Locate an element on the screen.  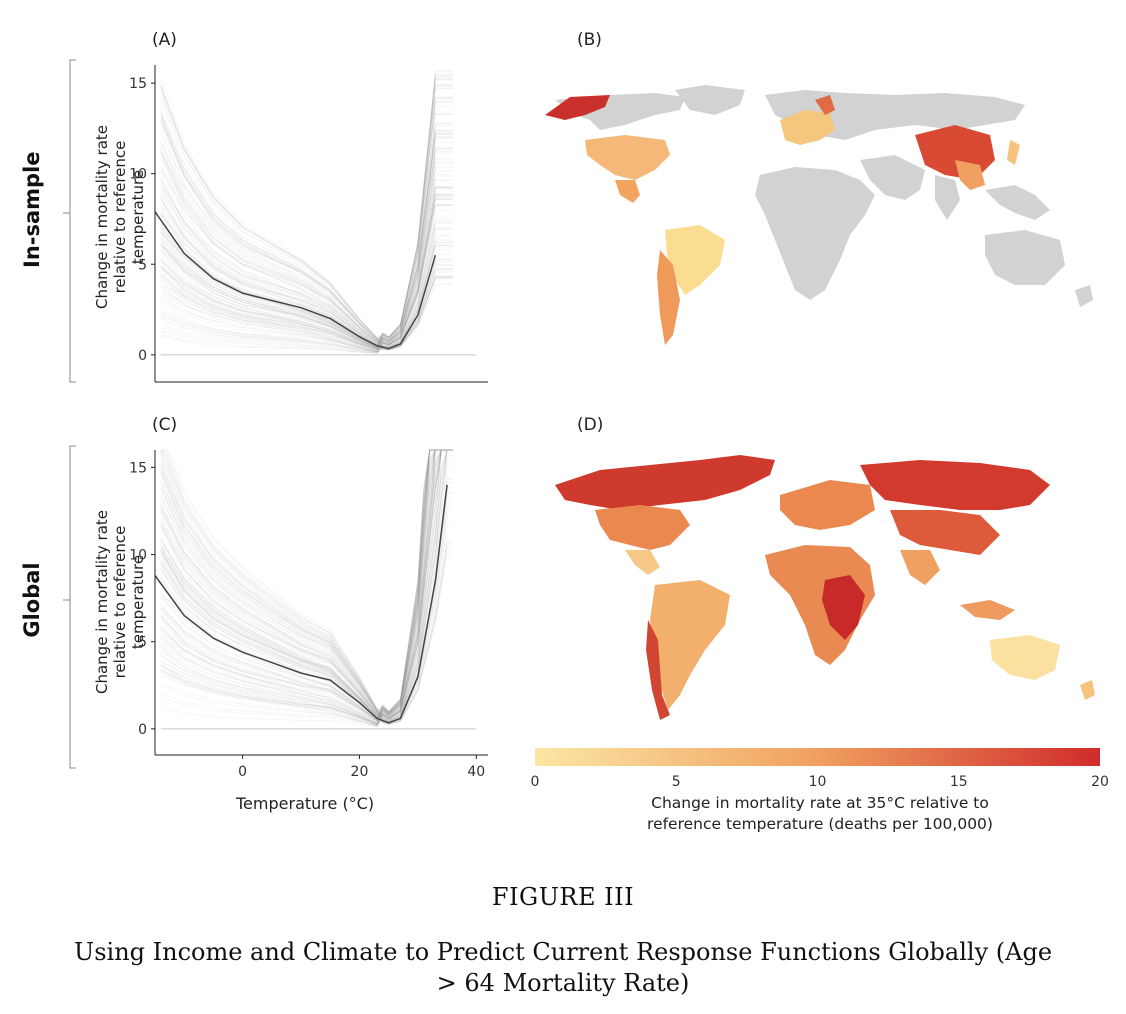
north-america-south is located at coordinates (642, 527).